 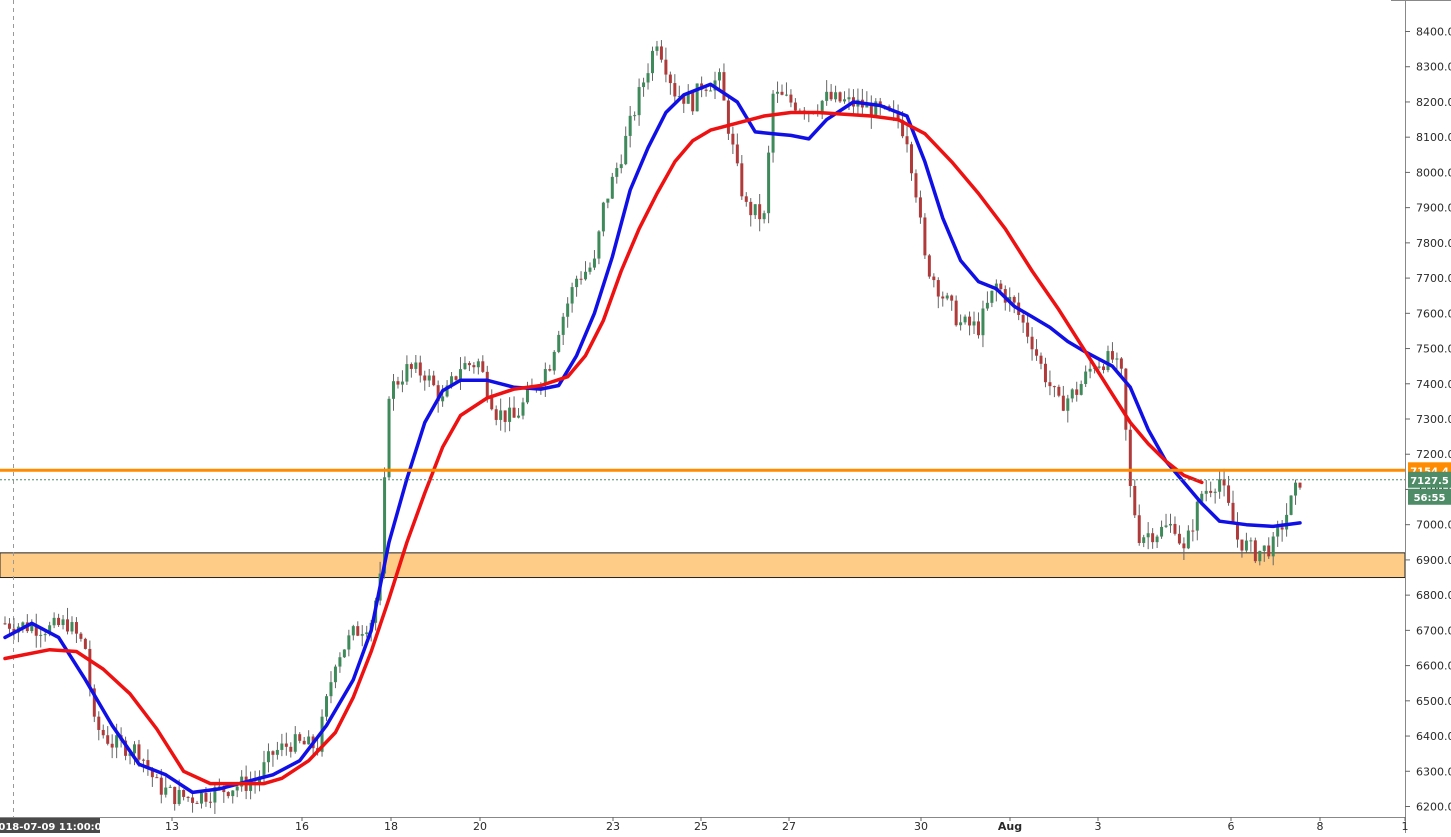 I want to click on x-tick-label: 16, so click(x=302, y=826).